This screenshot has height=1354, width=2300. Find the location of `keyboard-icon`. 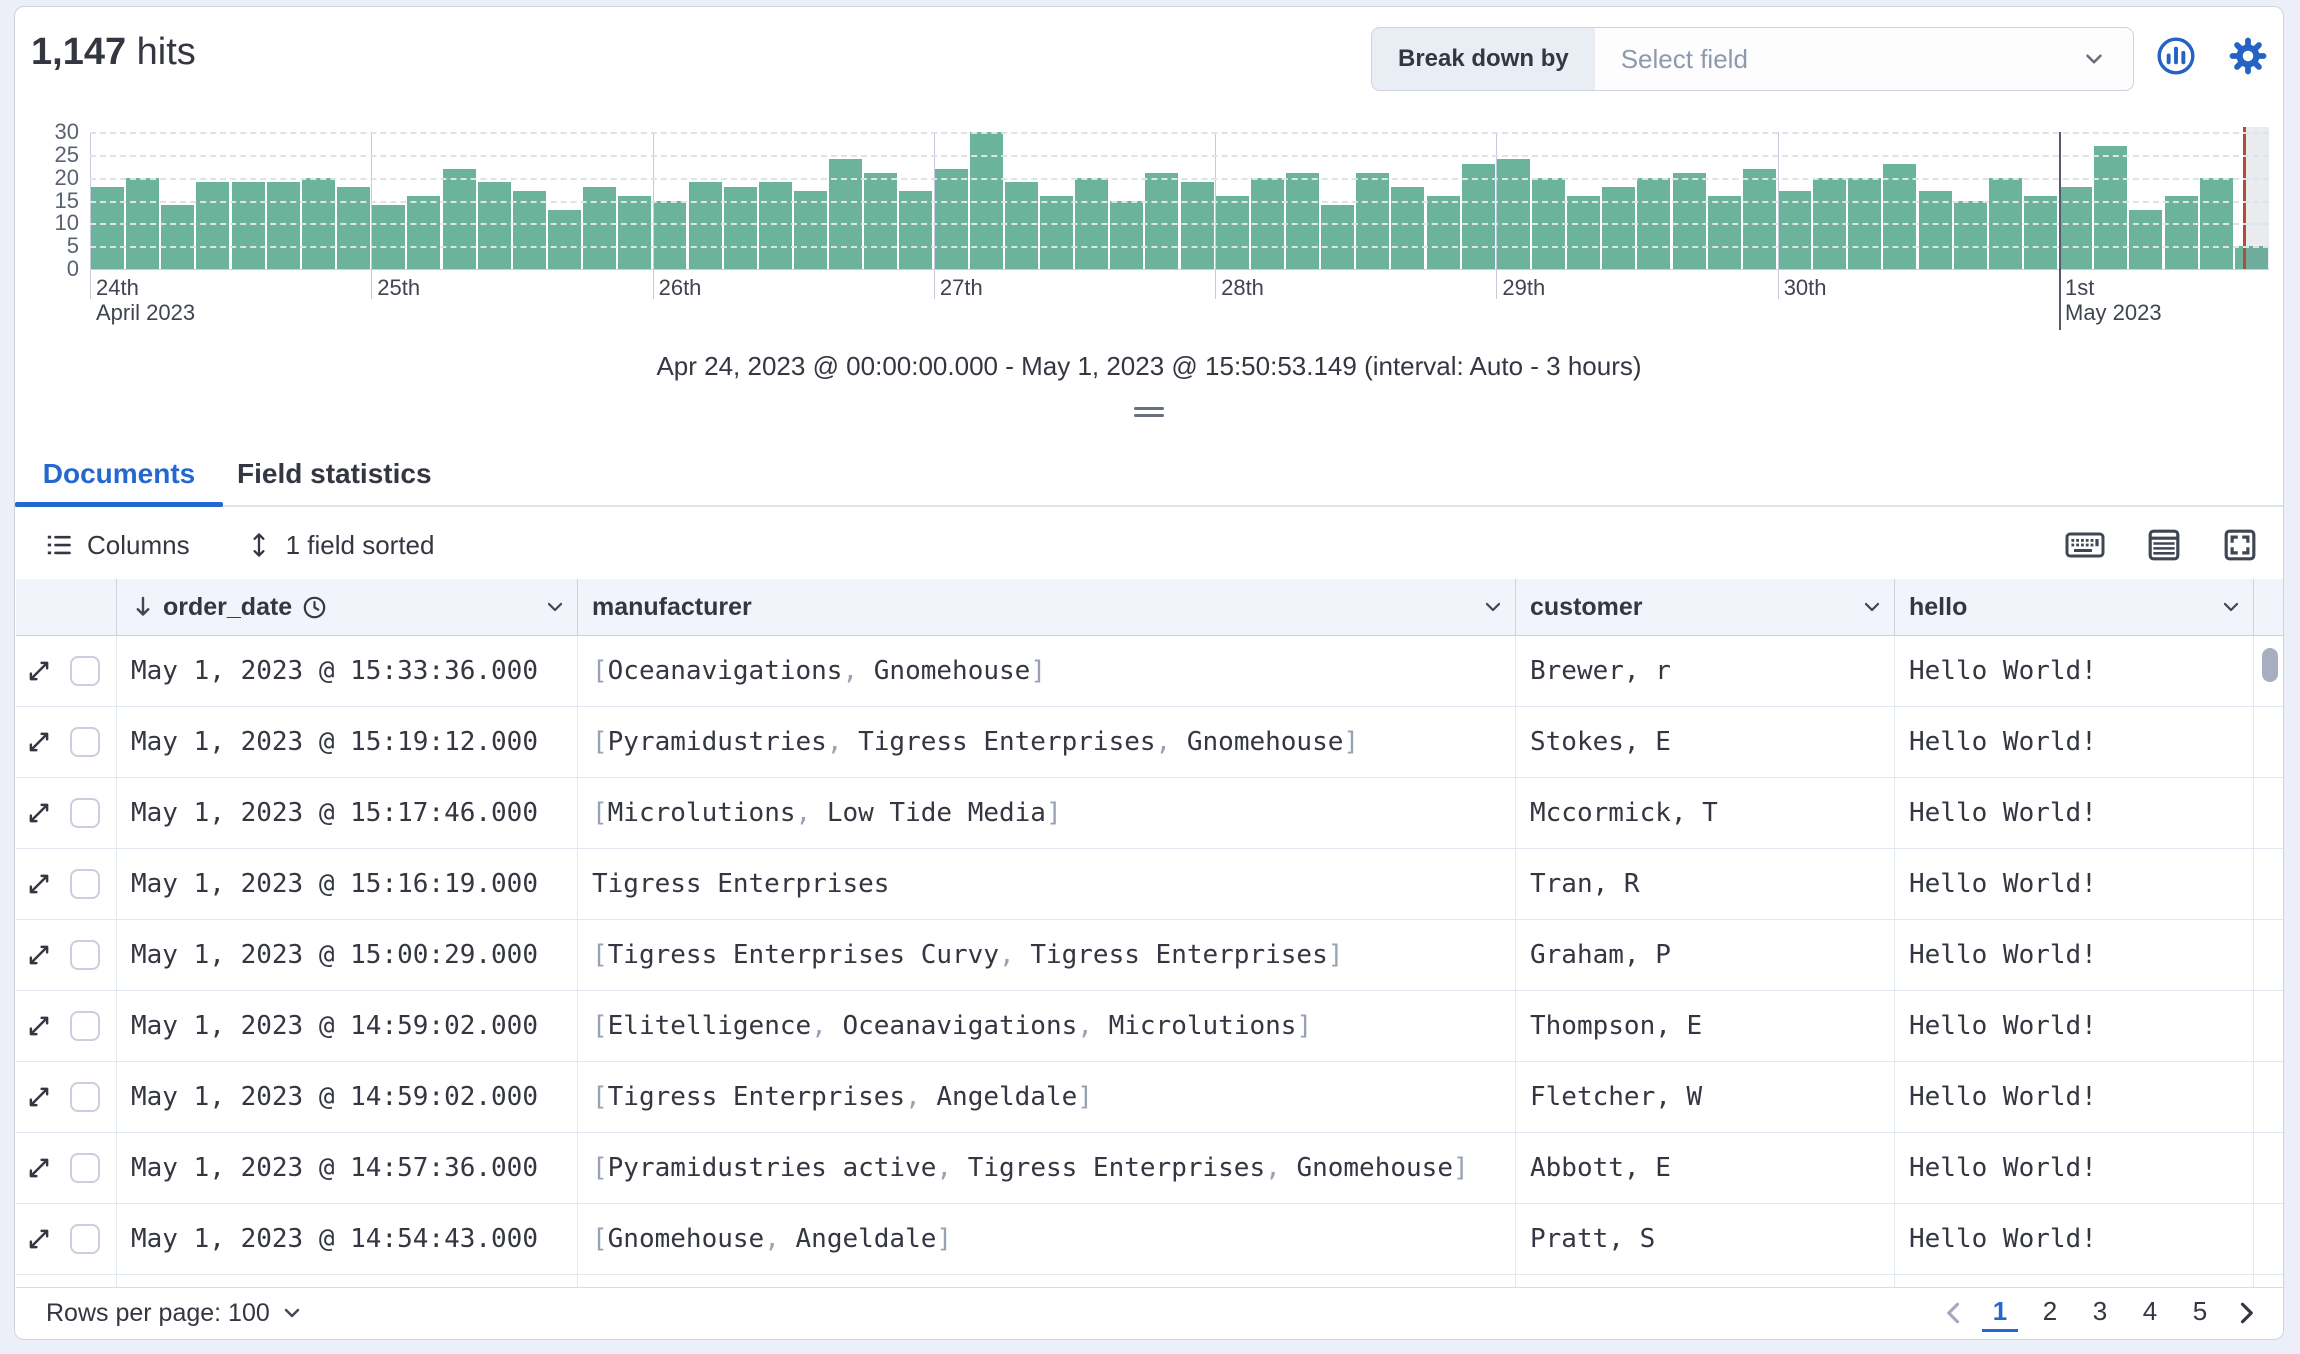

keyboard-icon is located at coordinates (2085, 545).